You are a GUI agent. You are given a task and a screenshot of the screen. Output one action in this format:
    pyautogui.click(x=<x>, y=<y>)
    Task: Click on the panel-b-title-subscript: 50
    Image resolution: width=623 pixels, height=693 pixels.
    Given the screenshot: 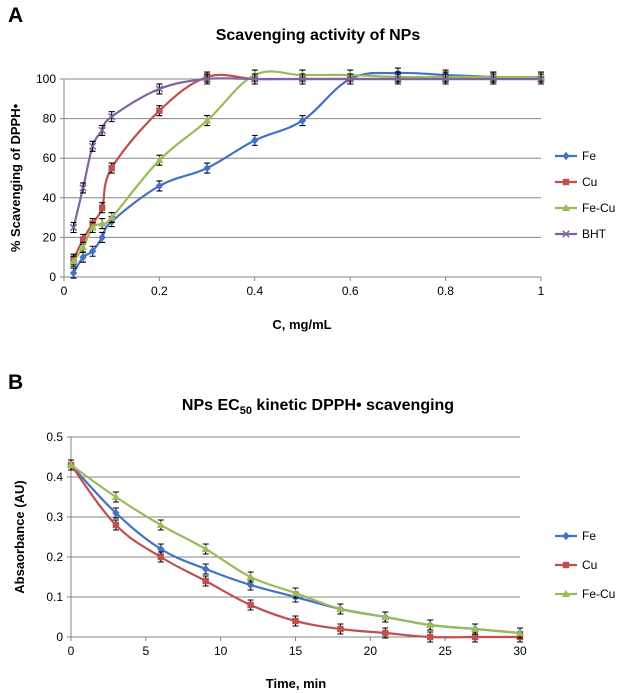 What is the action you would take?
    pyautogui.click(x=246, y=411)
    